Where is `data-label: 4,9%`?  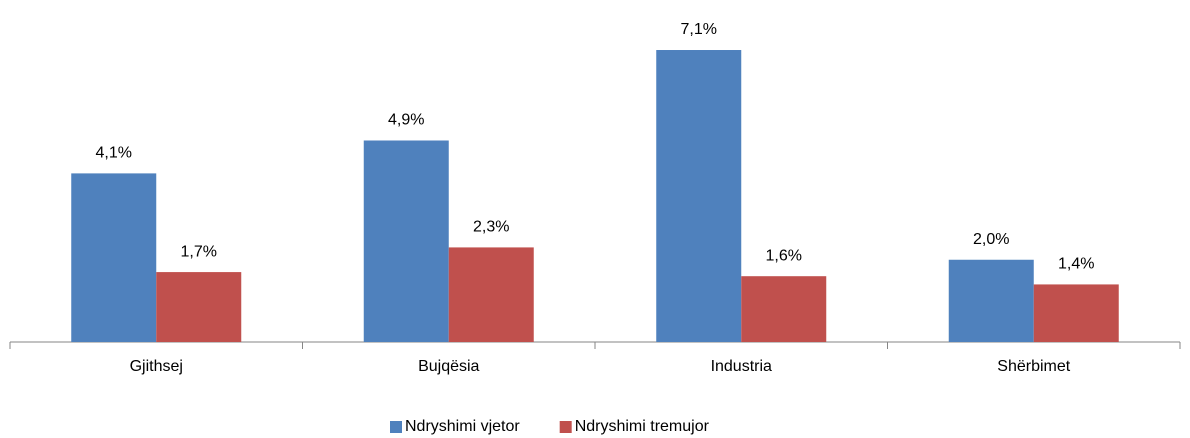 data-label: 4,9% is located at coordinates (406, 120).